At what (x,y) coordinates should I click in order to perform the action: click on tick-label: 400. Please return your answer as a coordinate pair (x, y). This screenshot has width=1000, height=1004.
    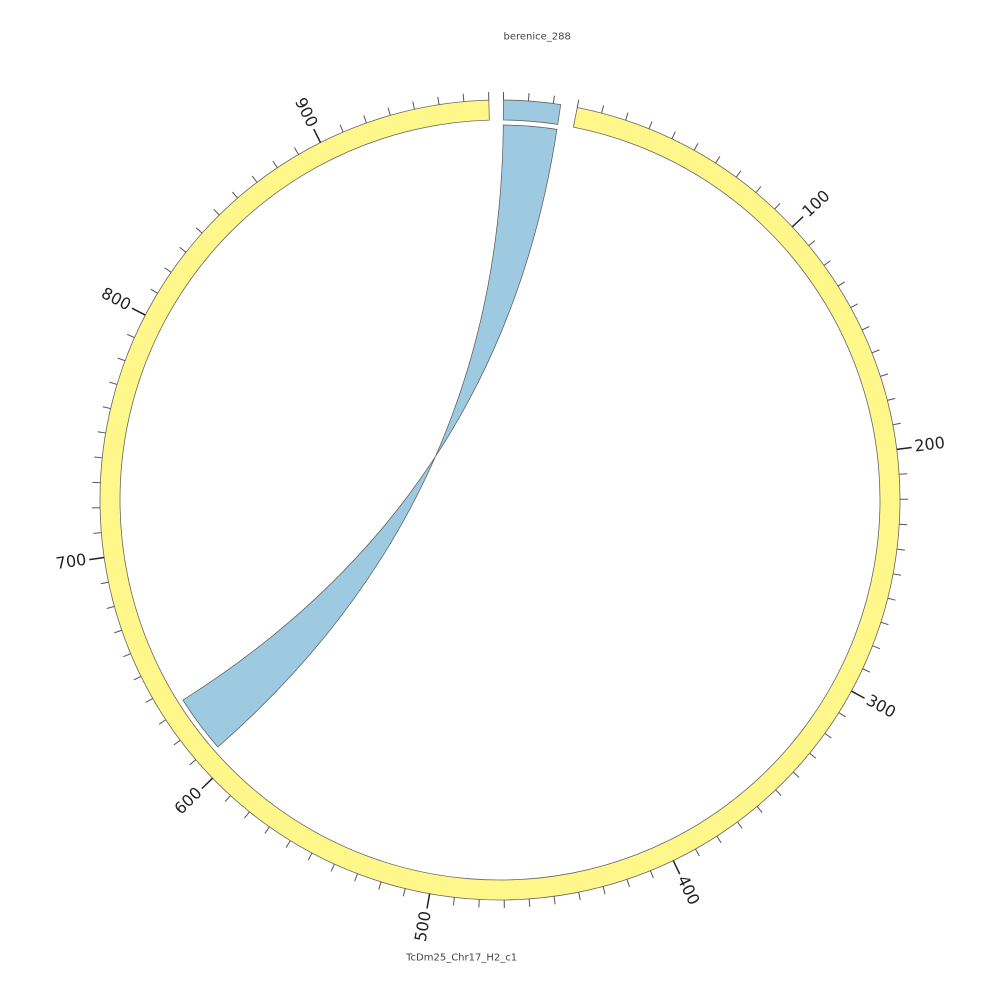
    Looking at the image, I should click on (688, 890).